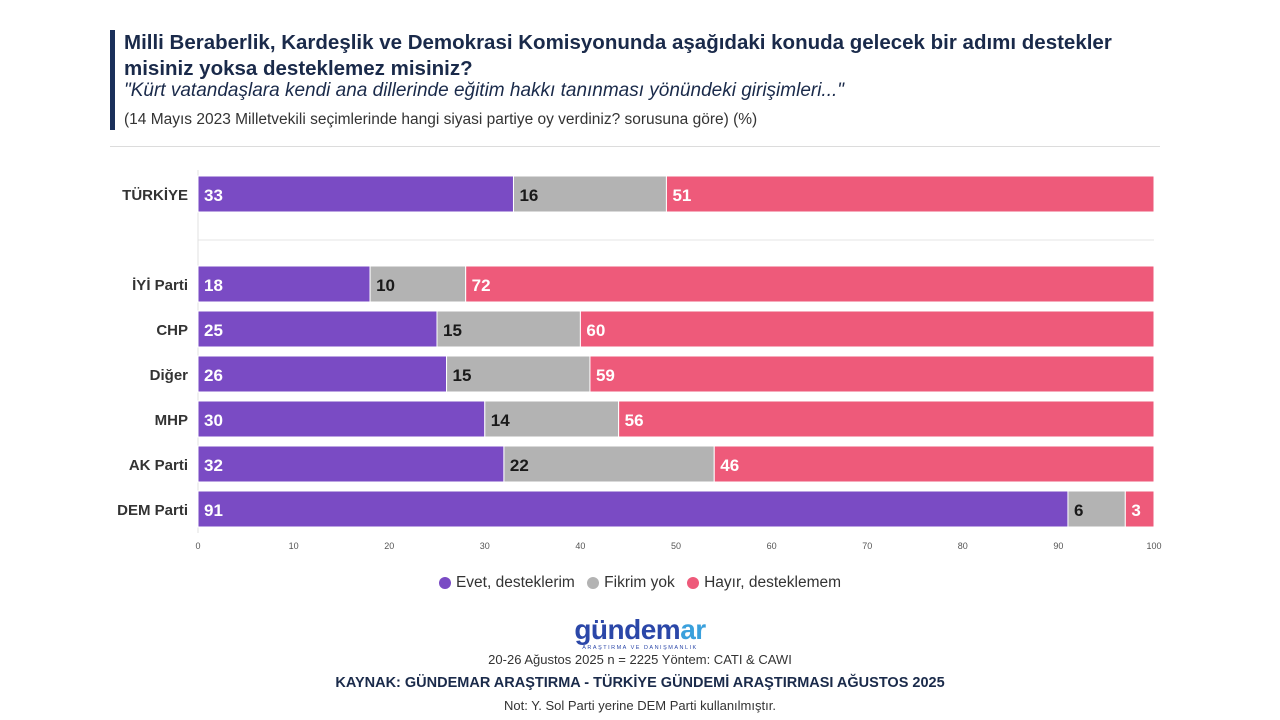 This screenshot has width=1280, height=720. What do you see at coordinates (1058, 546) in the screenshot?
I see `x-tick-label: 90` at bounding box center [1058, 546].